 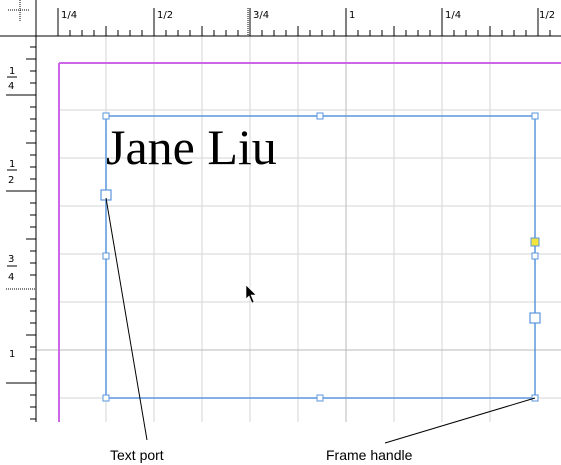 What do you see at coordinates (535, 318) in the screenshot?
I see `out-port` at bounding box center [535, 318].